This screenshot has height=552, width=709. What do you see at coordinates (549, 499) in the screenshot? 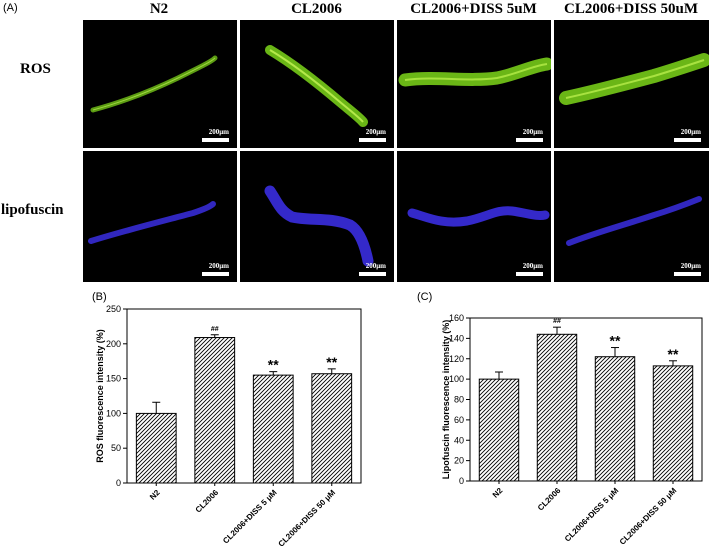
I see `lipofuscin-x-tick-label: CL2006` at bounding box center [549, 499].